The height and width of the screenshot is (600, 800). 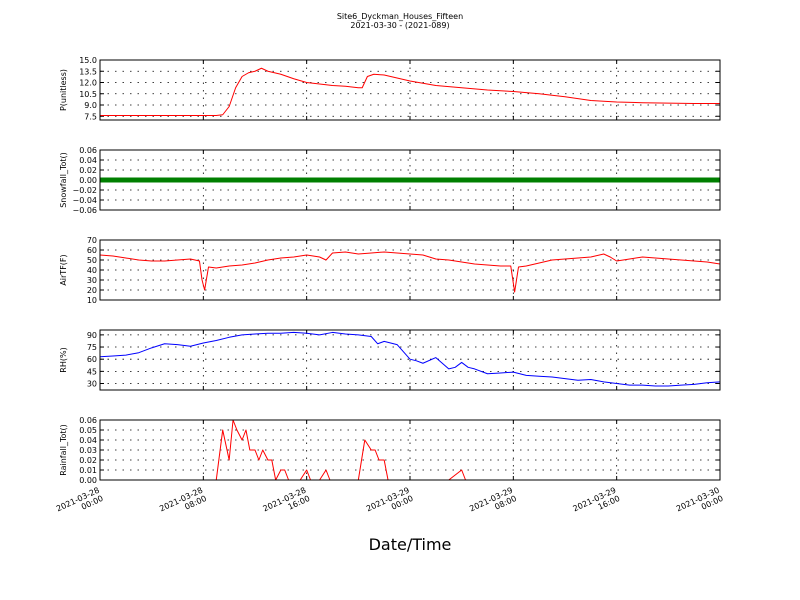 What do you see at coordinates (493, 504) in the screenshot?
I see `x-tick-label: 2021-03-2908:00` at bounding box center [493, 504].